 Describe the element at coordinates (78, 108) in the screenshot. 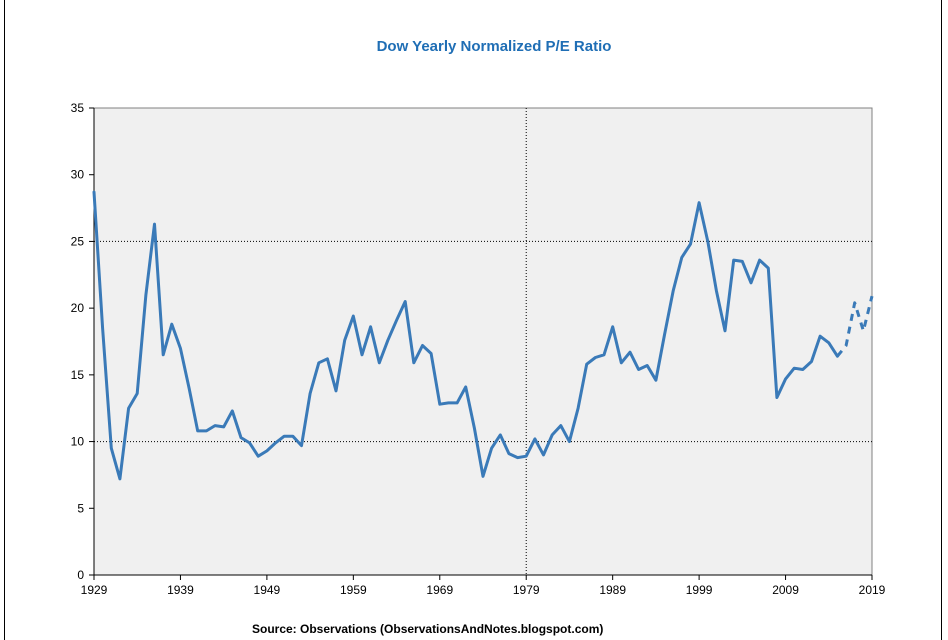

I see `y-tick-label-35: 35` at that location.